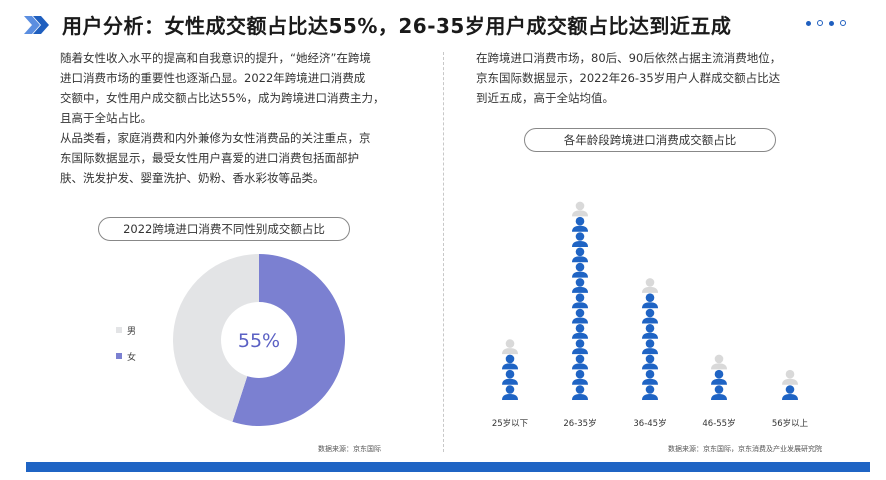  I want to click on header: 用户分析：女性成交额占比达55%，26-35岁用户成交额占比达到近五成, so click(444, 25).